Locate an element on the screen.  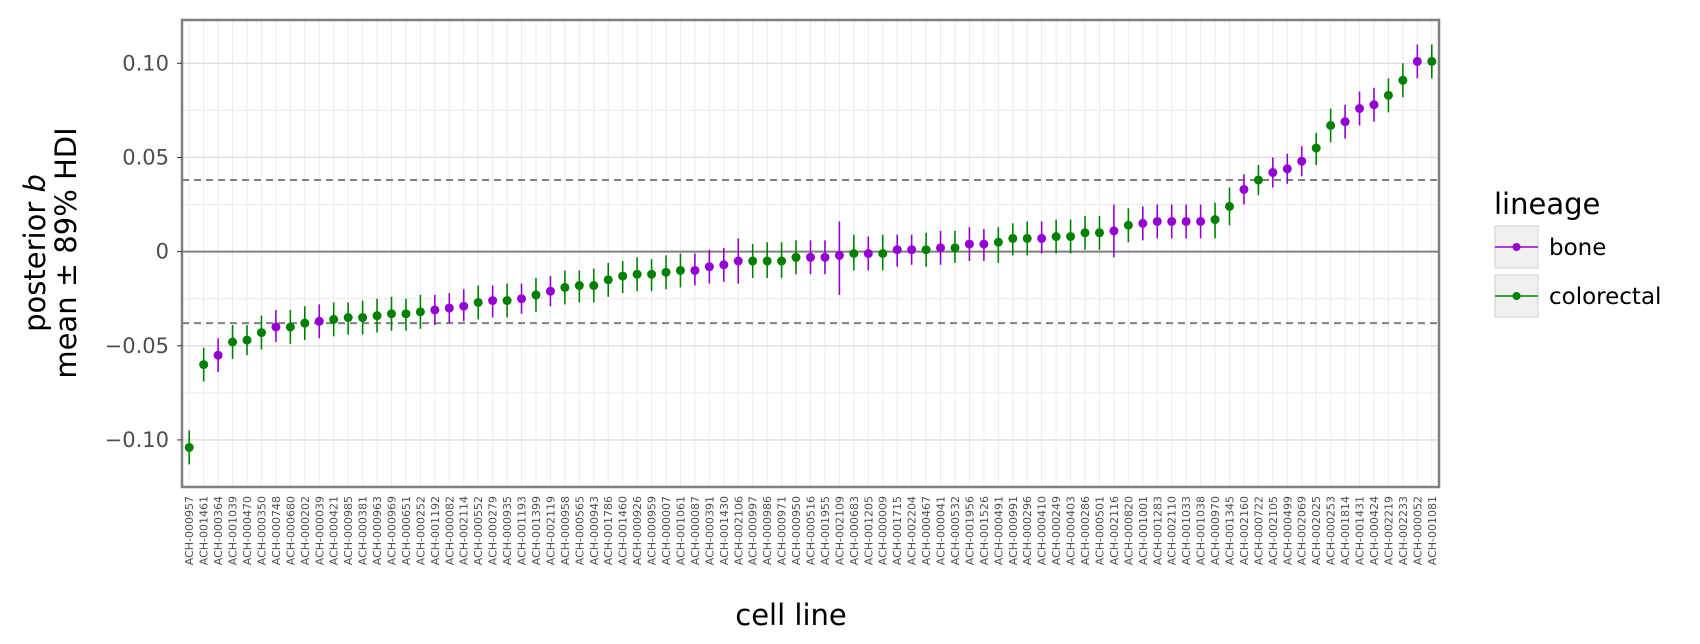
x-tick-label: ACH-000279 is located at coordinates (493, 530).